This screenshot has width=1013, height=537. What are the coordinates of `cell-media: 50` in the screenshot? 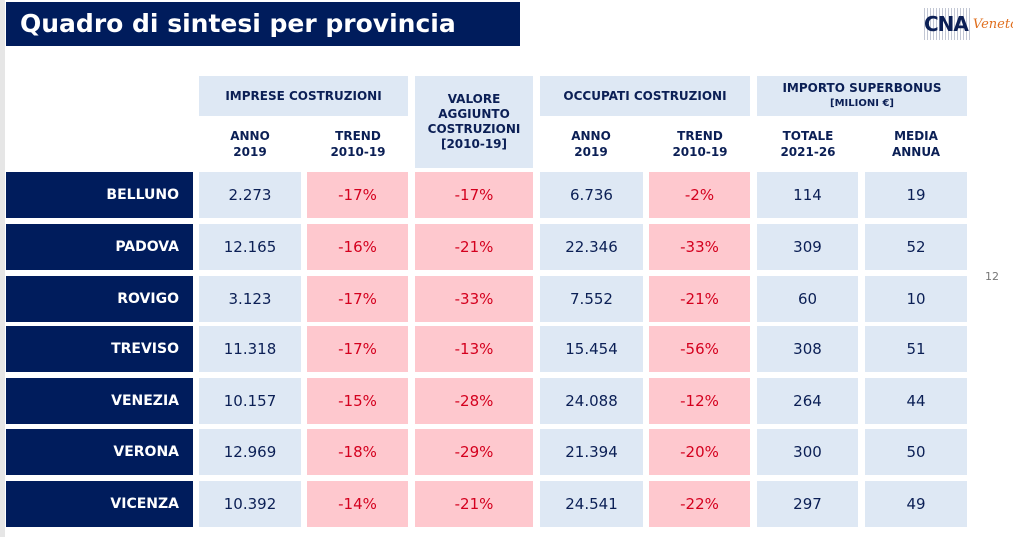 It's located at (916, 452).